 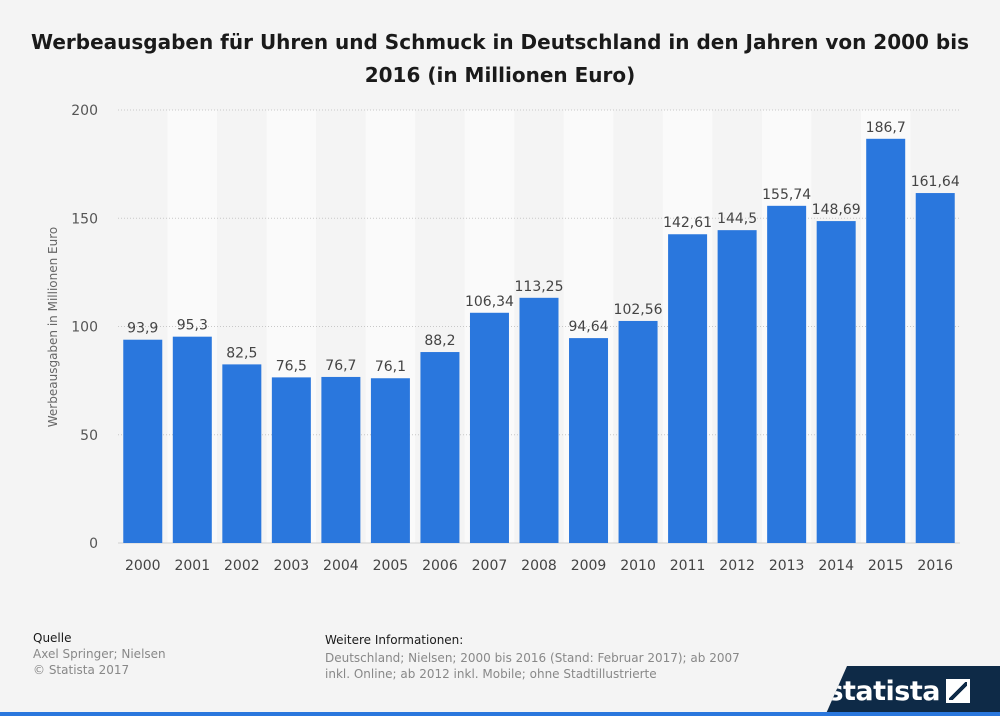 What do you see at coordinates (143, 566) in the screenshot?
I see `x-tick-label: 2000` at bounding box center [143, 566].